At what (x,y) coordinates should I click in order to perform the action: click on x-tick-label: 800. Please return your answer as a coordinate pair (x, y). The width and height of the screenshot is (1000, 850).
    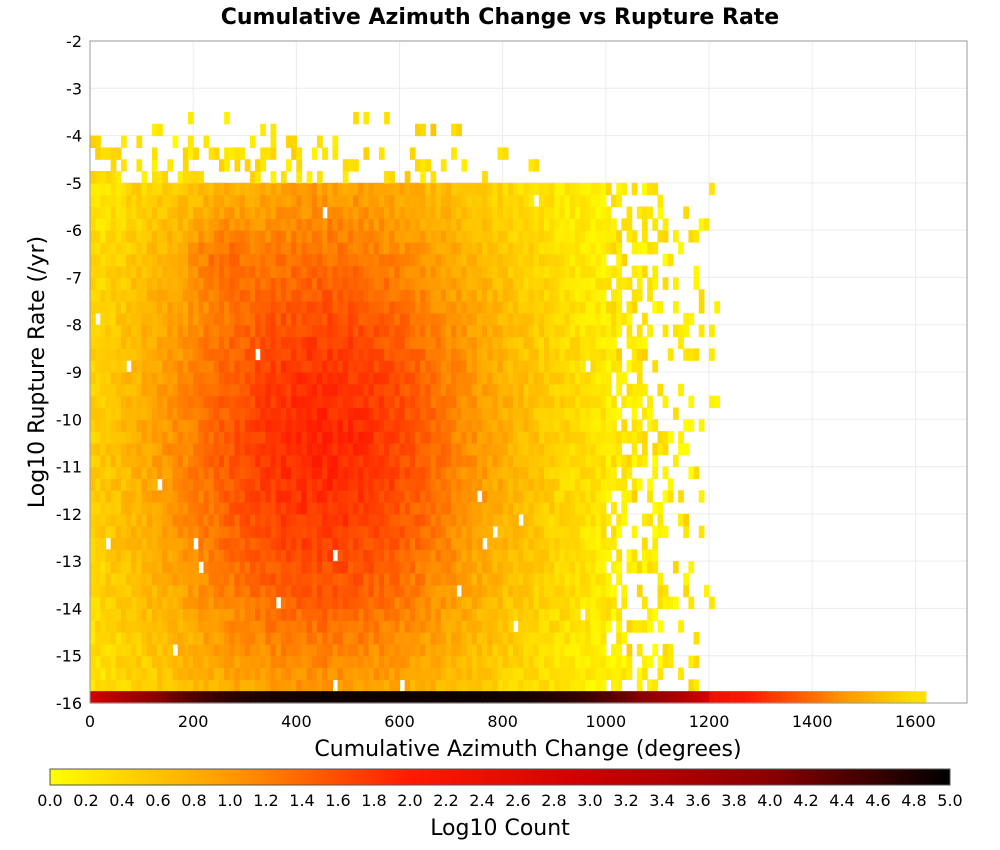
    Looking at the image, I should click on (502, 721).